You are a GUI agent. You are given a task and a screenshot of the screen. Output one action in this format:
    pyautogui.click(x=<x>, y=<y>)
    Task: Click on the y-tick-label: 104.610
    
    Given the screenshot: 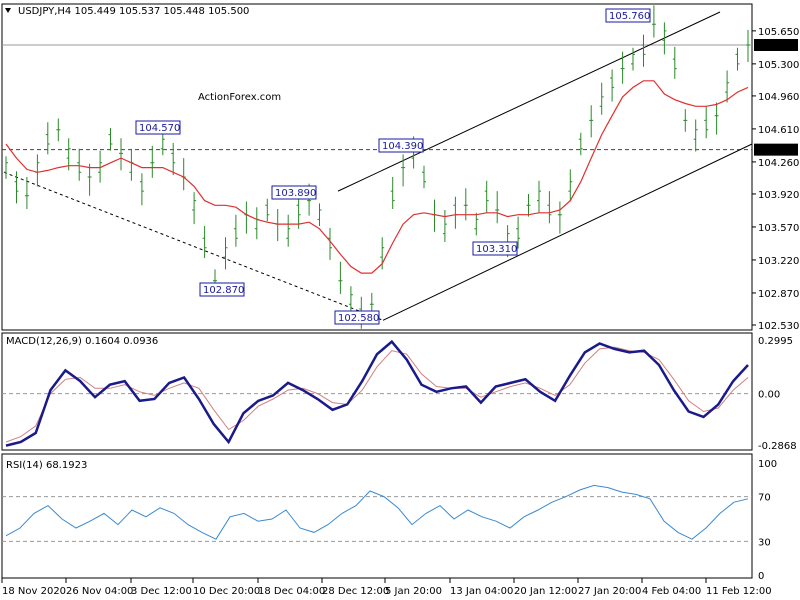 What is the action you would take?
    pyautogui.click(x=778, y=130)
    